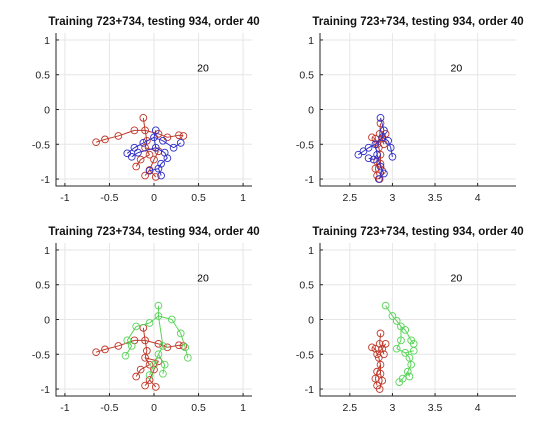 The height and width of the screenshot is (432, 553). What do you see at coordinates (417, 232) in the screenshot?
I see `chart-title: Training 723+734, testing 934, order 40` at bounding box center [417, 232].